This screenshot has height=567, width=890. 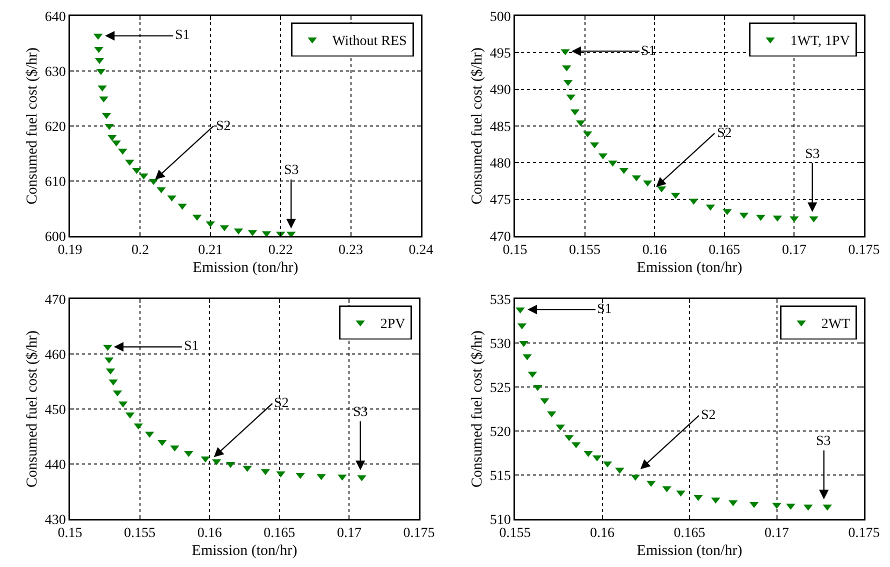 I want to click on y-tick-label: 440, so click(x=55, y=465).